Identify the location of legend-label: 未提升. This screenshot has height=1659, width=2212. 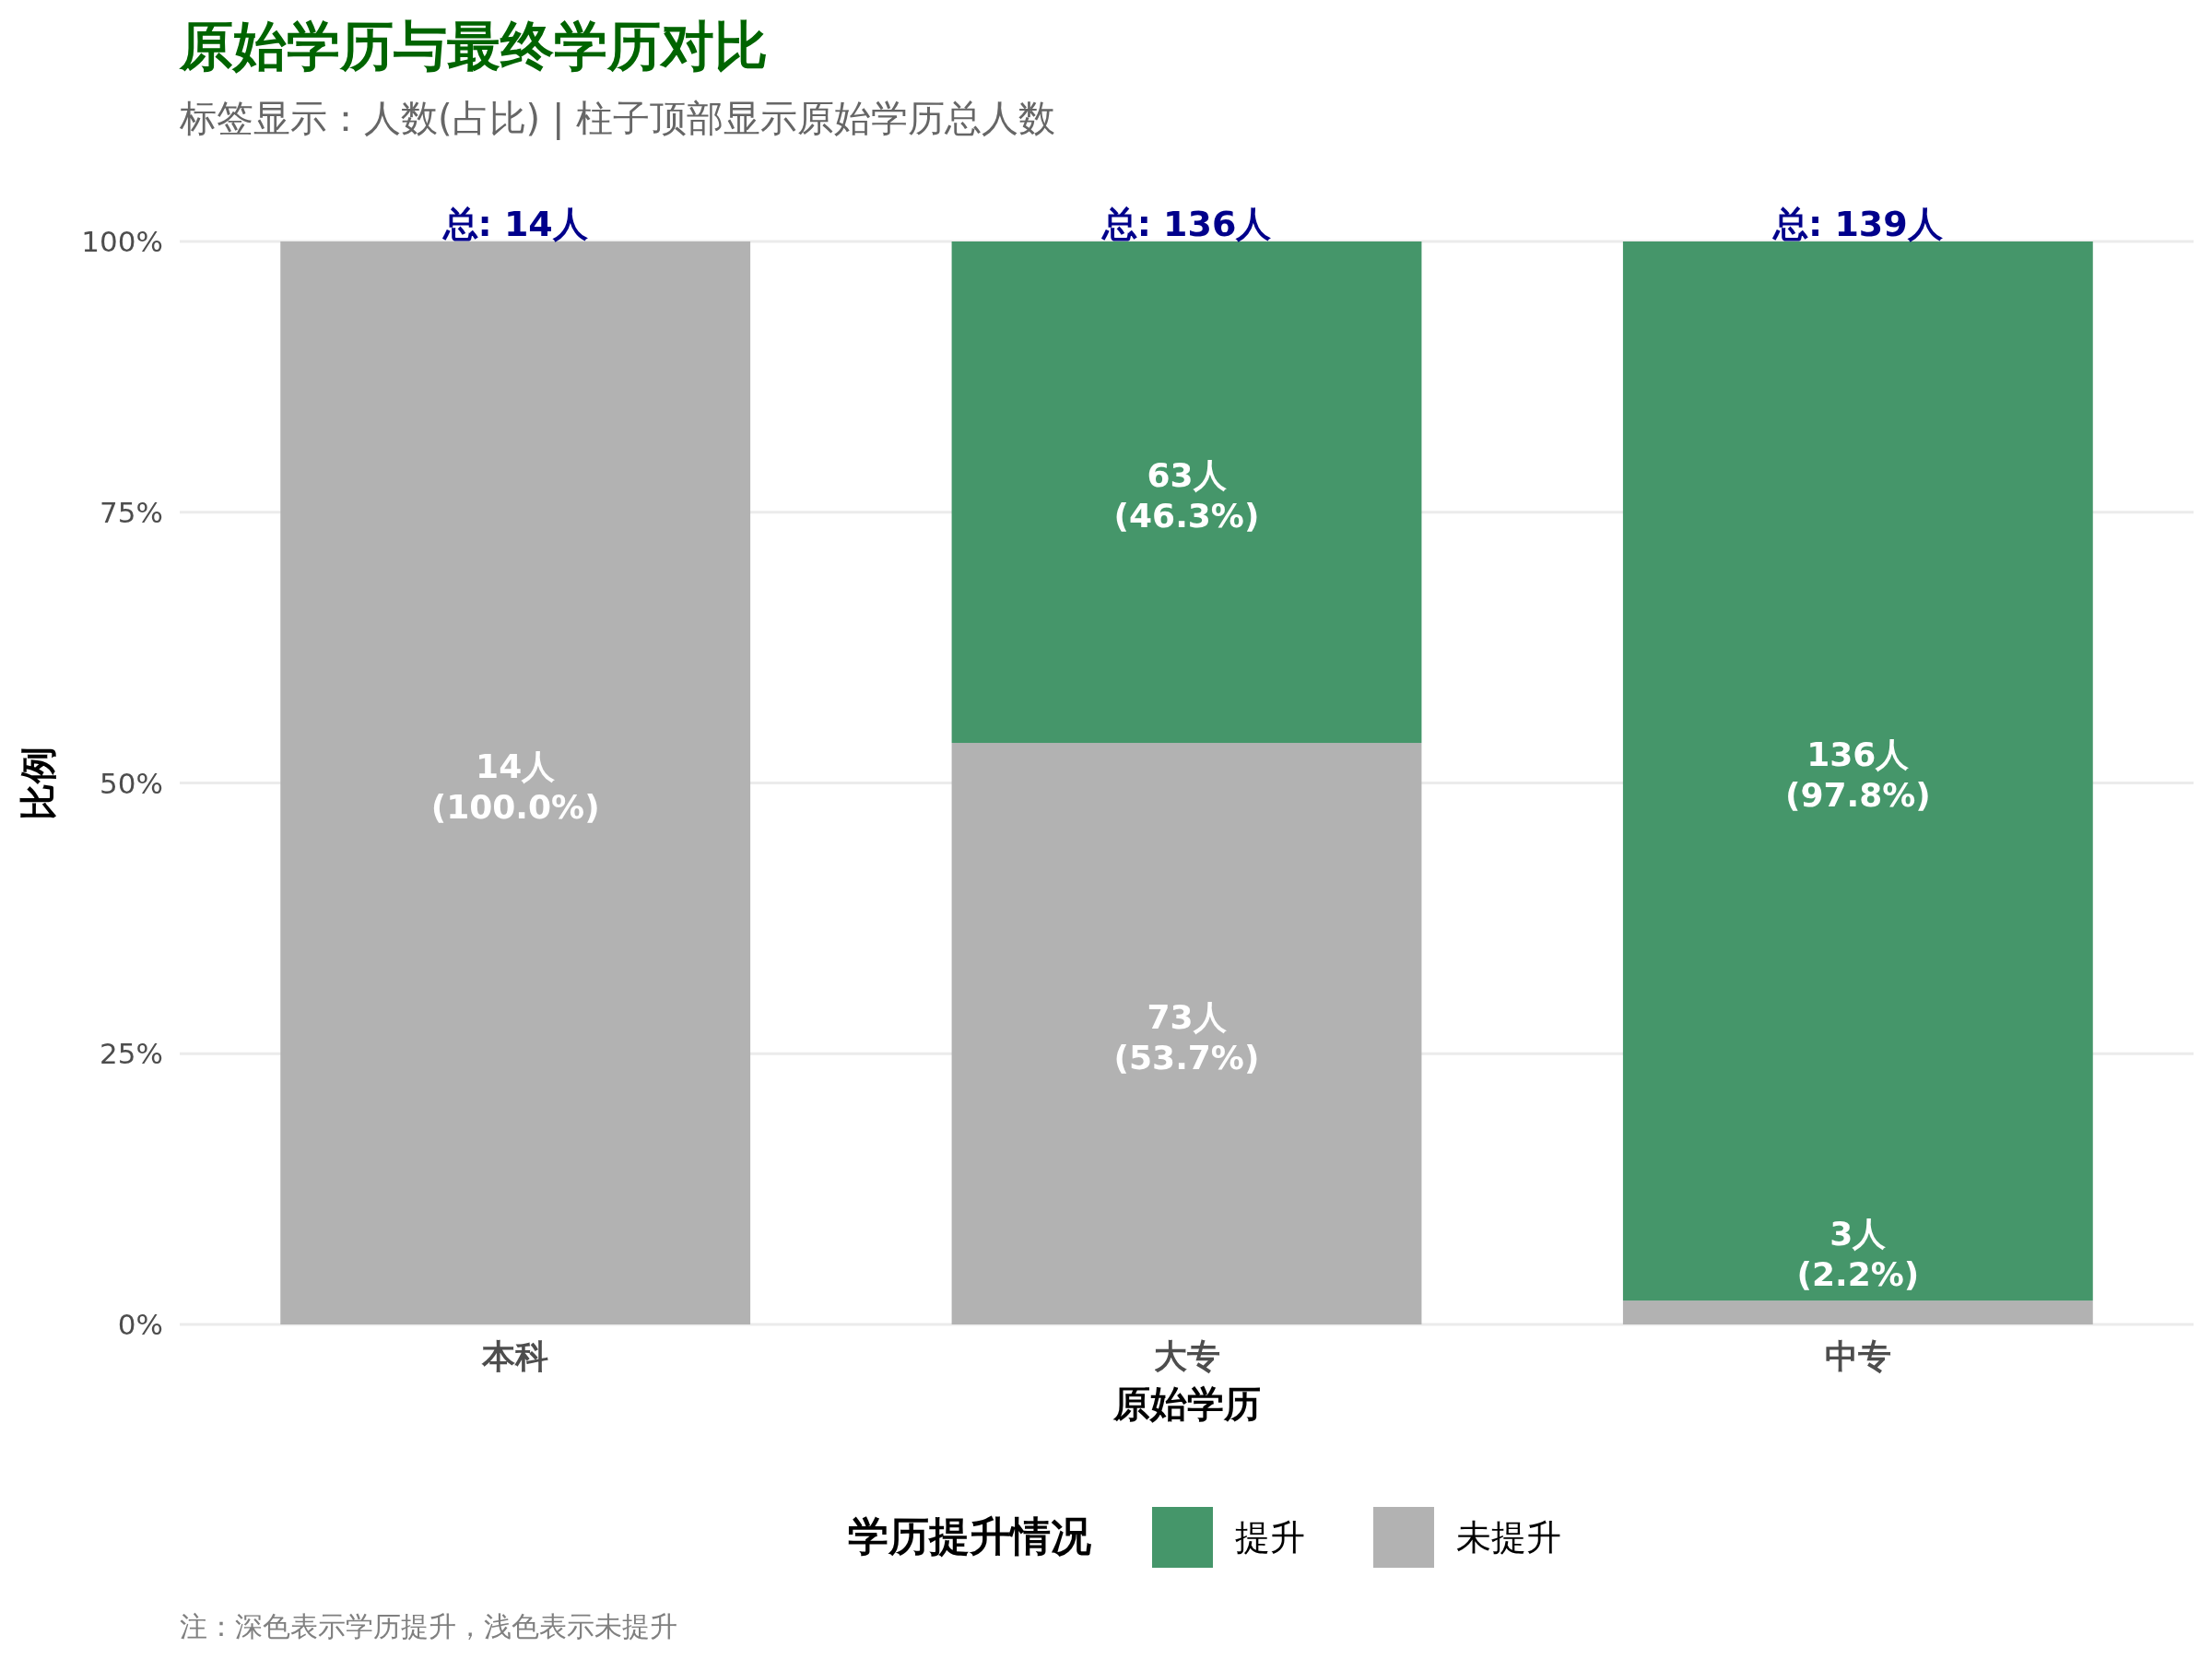
(1508, 1537).